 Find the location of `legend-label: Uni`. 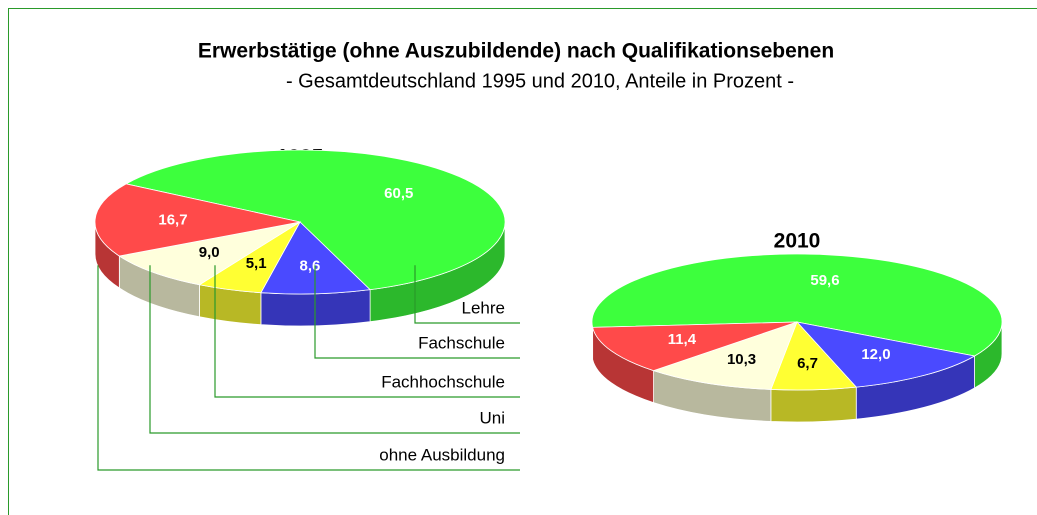

legend-label: Uni is located at coordinates (492, 417).